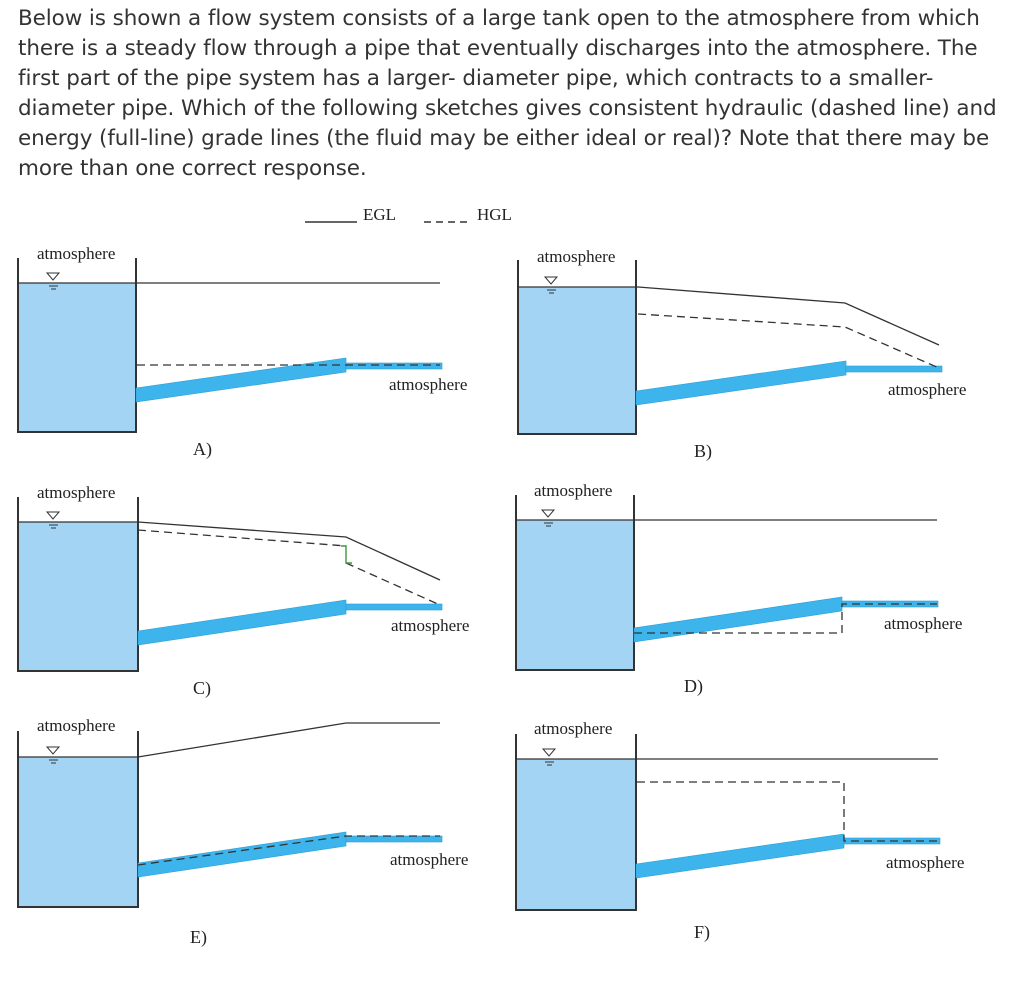  I want to click on sketch-label: B), so click(703, 451).